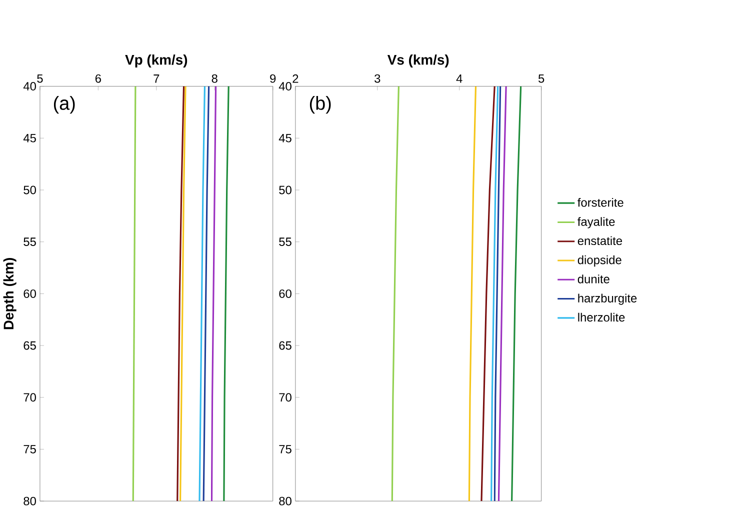  Describe the element at coordinates (98, 78) in the screenshot. I see `x-tick-label: 6` at that location.